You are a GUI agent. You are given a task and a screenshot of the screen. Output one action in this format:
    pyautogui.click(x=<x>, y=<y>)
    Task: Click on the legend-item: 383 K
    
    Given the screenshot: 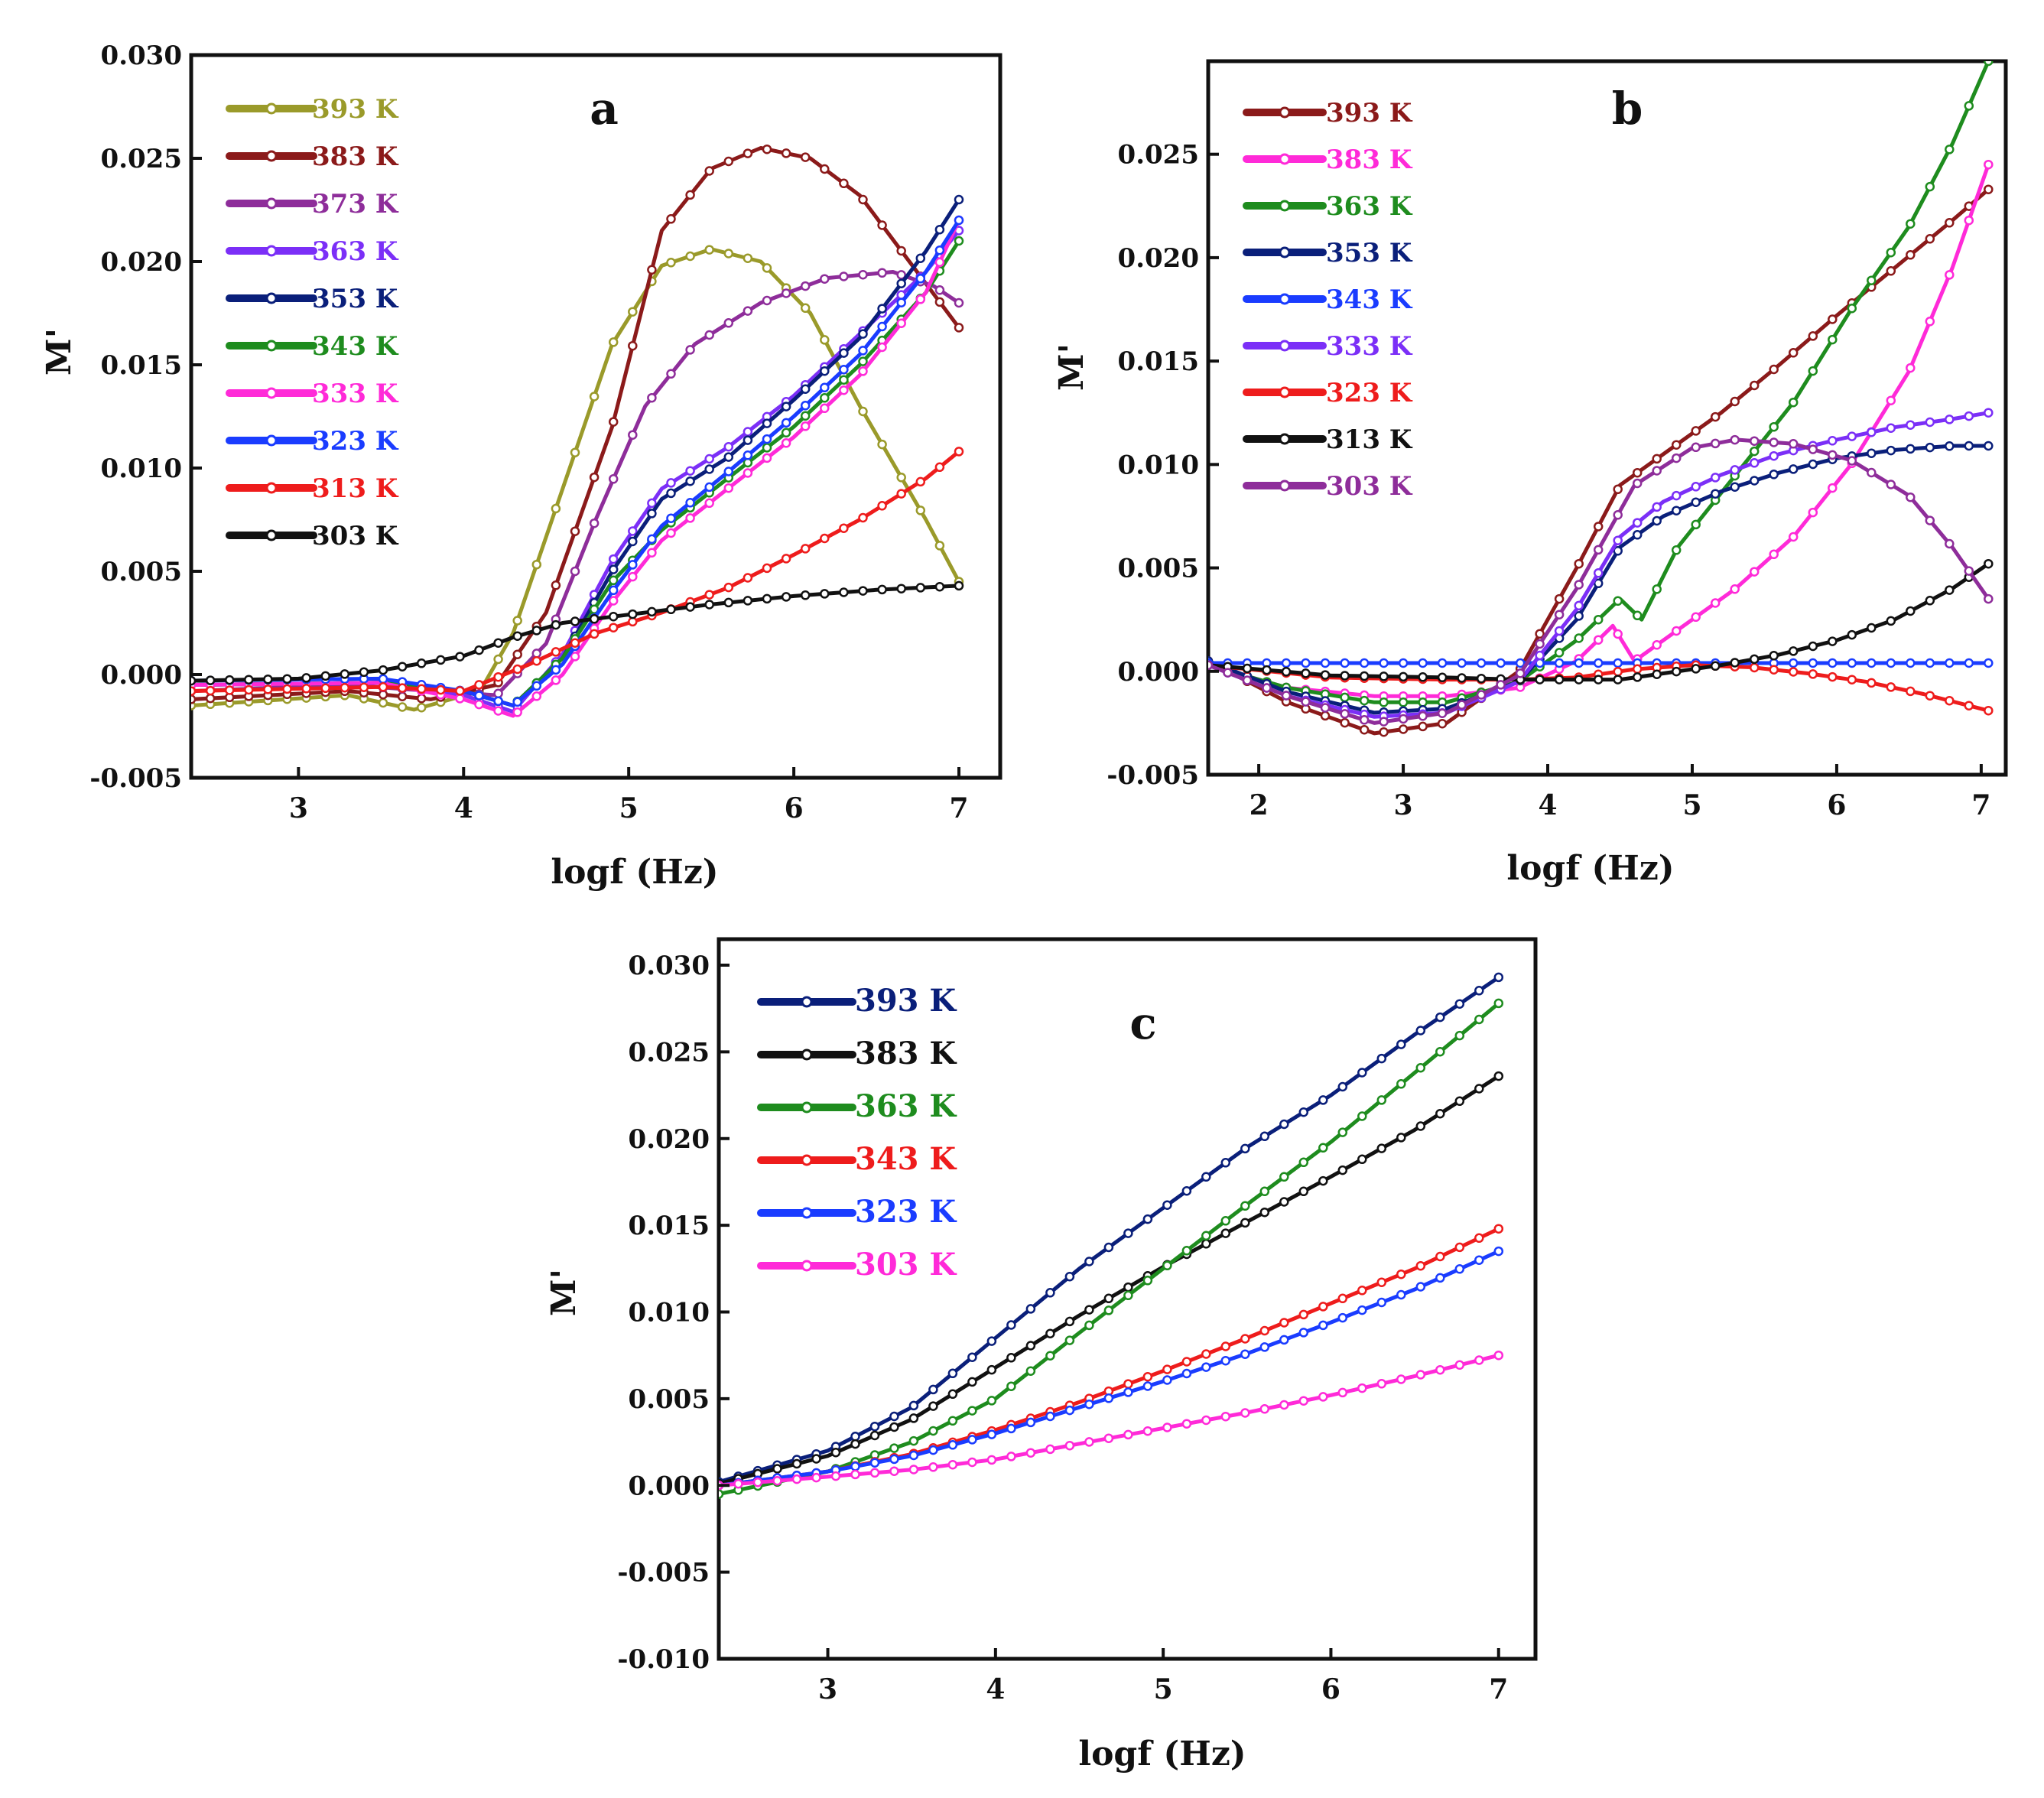 What is the action you would take?
    pyautogui.click(x=857, y=1054)
    